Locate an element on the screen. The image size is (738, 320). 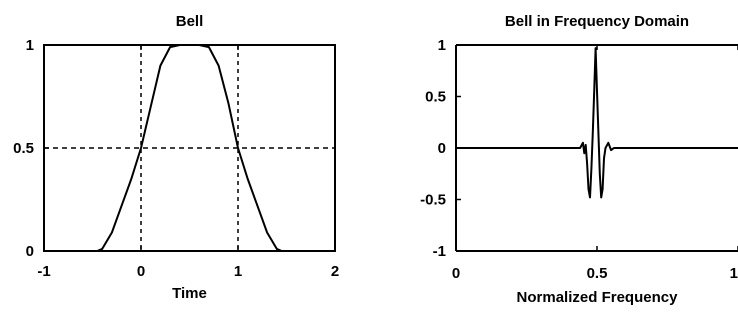
x-tick-label: -1 is located at coordinates (43, 271).